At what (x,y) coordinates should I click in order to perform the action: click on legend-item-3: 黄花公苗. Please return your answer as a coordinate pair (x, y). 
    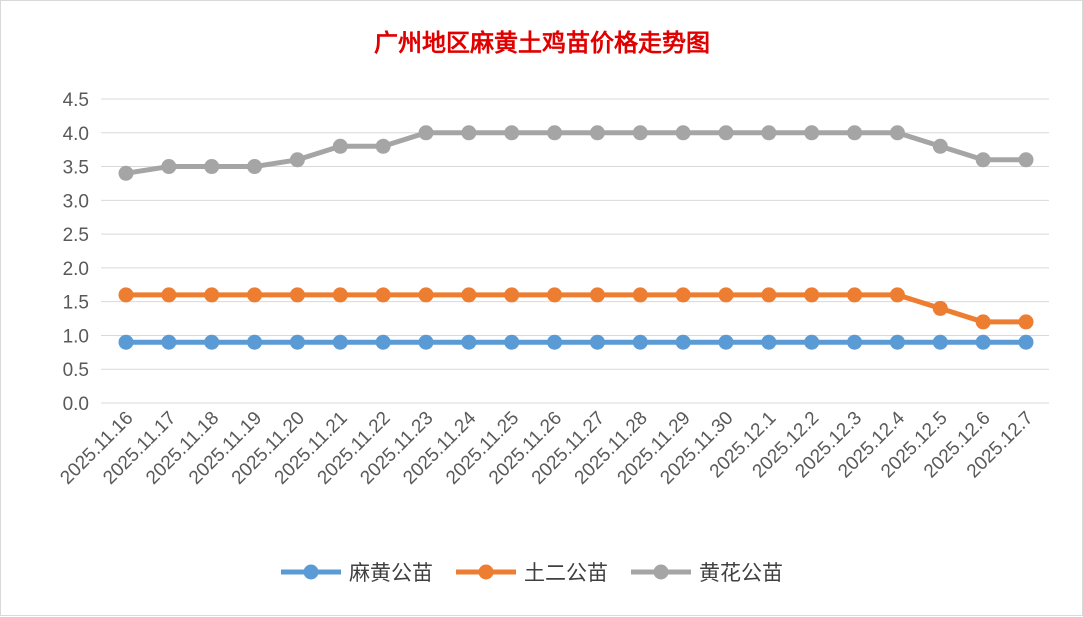
    Looking at the image, I should click on (707, 573).